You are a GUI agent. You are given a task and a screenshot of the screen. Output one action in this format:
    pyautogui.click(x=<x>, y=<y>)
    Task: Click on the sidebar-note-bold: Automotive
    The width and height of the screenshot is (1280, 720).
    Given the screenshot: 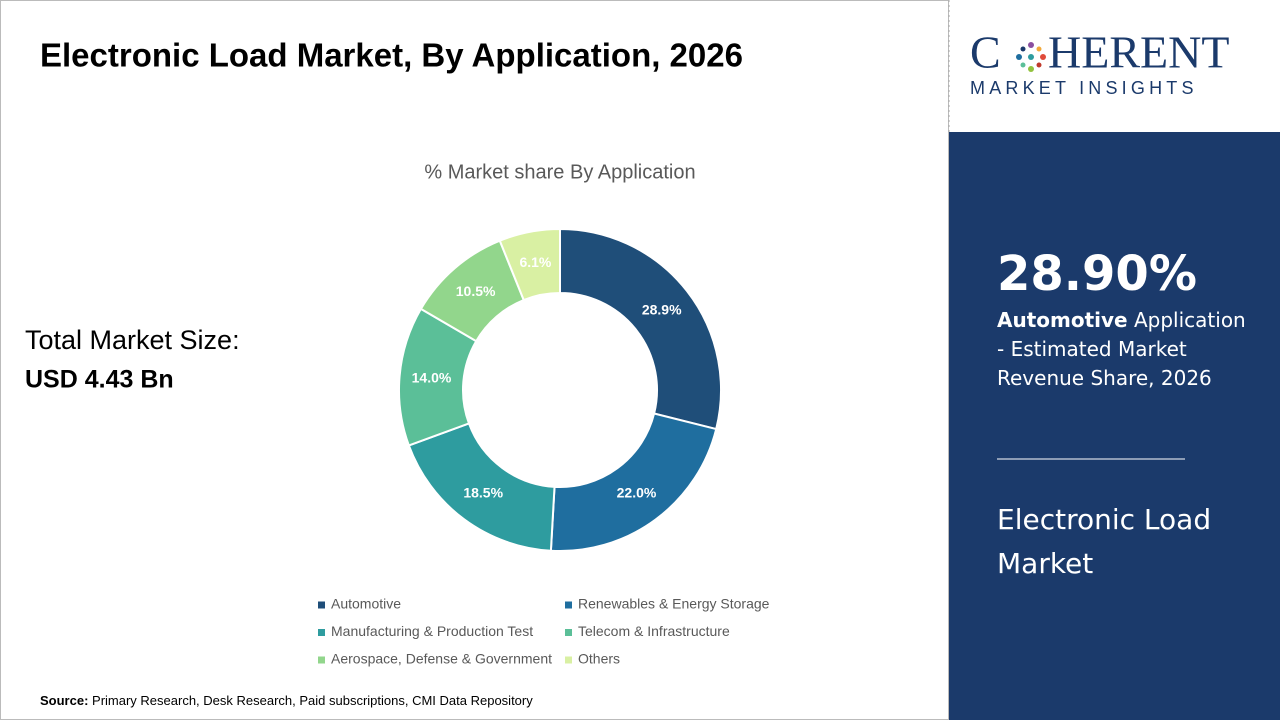 What is the action you would take?
    pyautogui.click(x=1062, y=320)
    